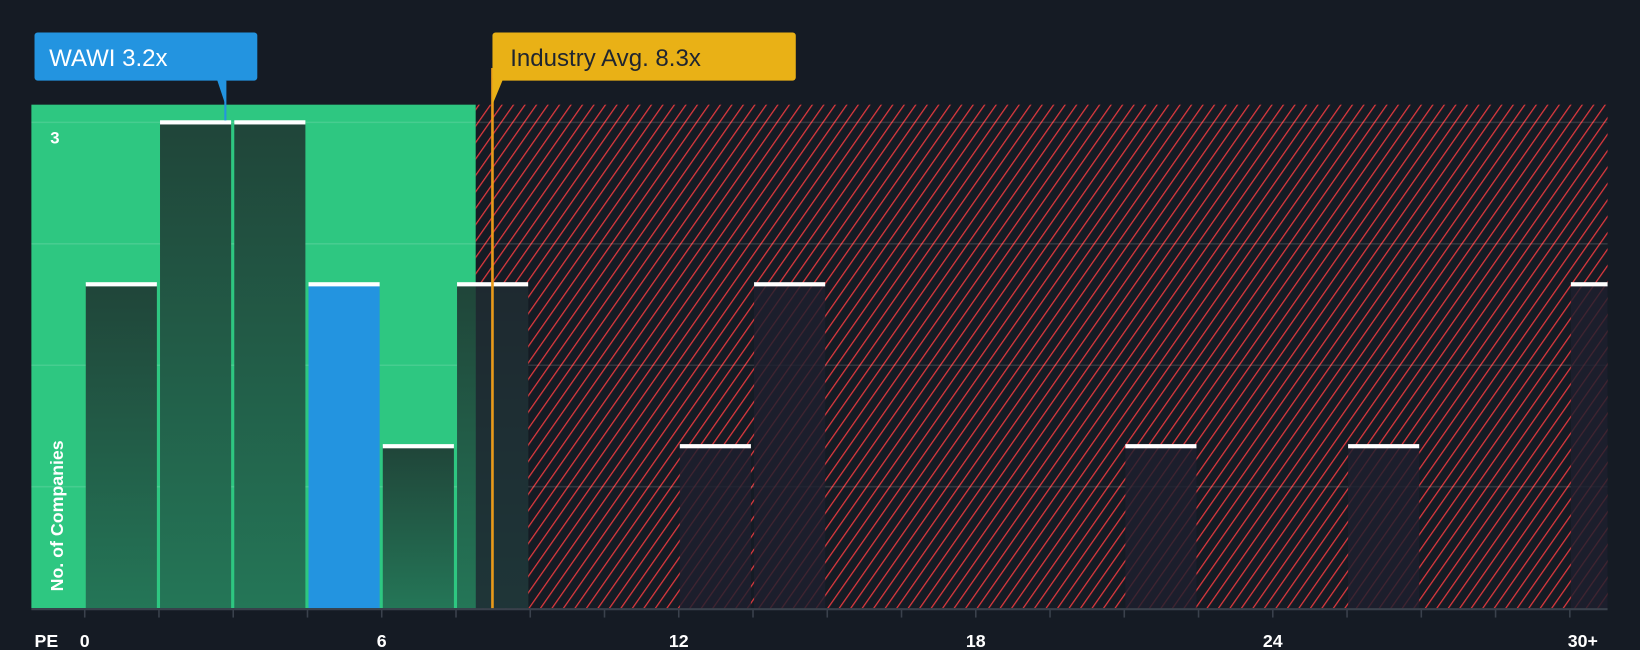 The width and height of the screenshot is (1640, 650). I want to click on x-axis-label: PE, so click(47, 640).